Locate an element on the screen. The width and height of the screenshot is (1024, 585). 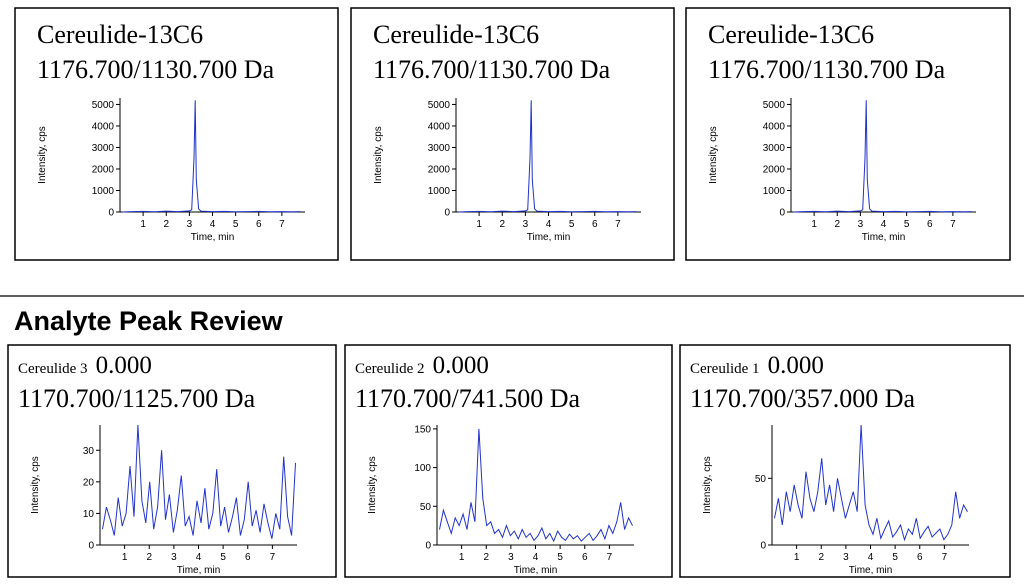
section-heading: Analyte Peak Review is located at coordinates (149, 321).